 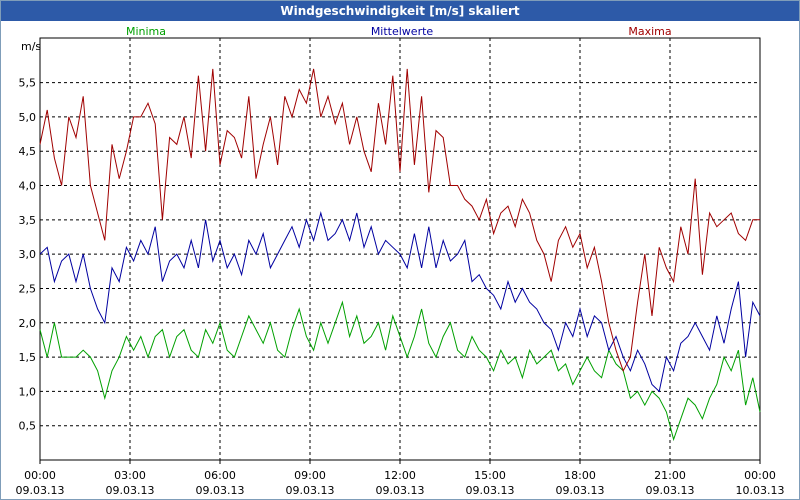 What do you see at coordinates (130, 475) in the screenshot?
I see `x-tick-time: 03:00` at bounding box center [130, 475].